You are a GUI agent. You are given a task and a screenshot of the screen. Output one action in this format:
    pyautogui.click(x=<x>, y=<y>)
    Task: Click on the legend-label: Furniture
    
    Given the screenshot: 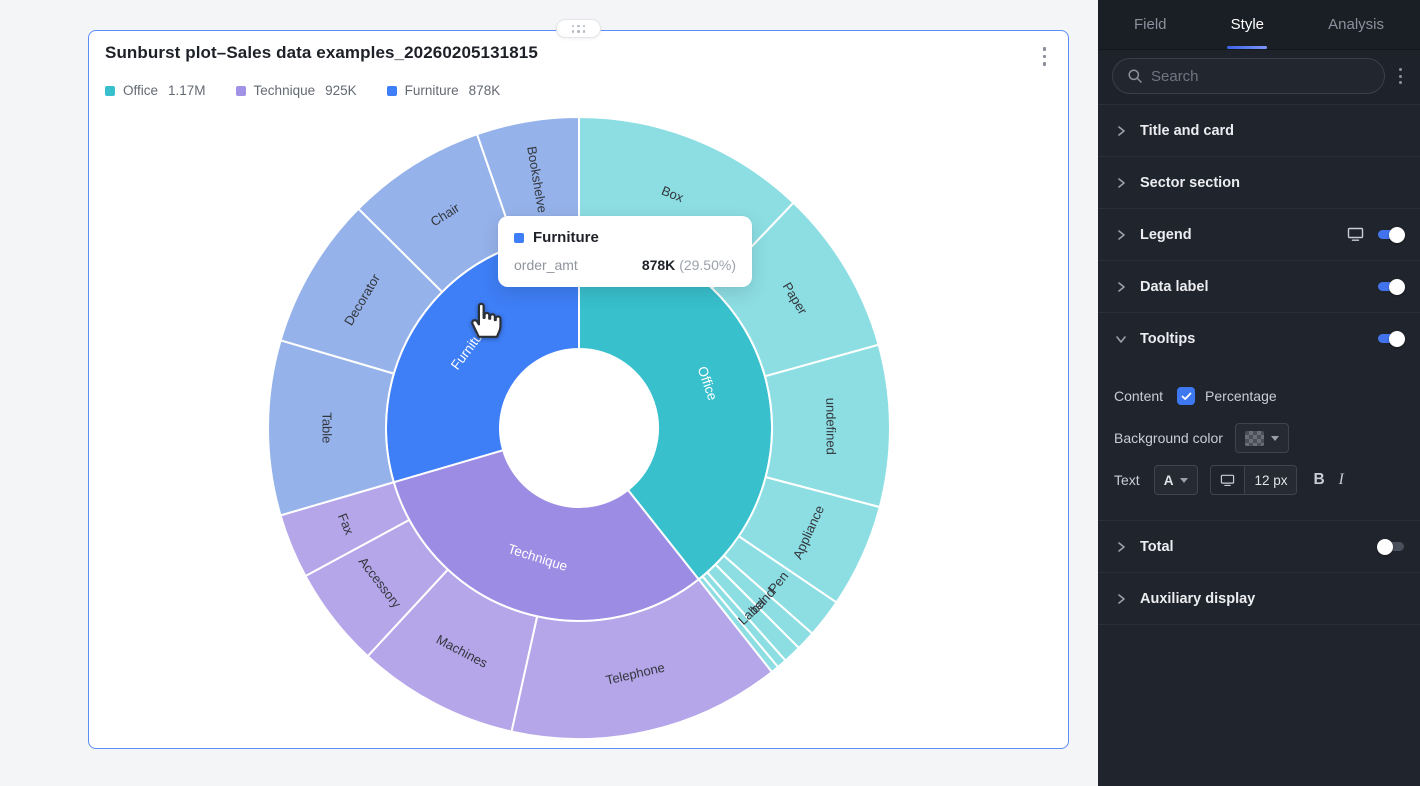 What is the action you would take?
    pyautogui.click(x=431, y=90)
    